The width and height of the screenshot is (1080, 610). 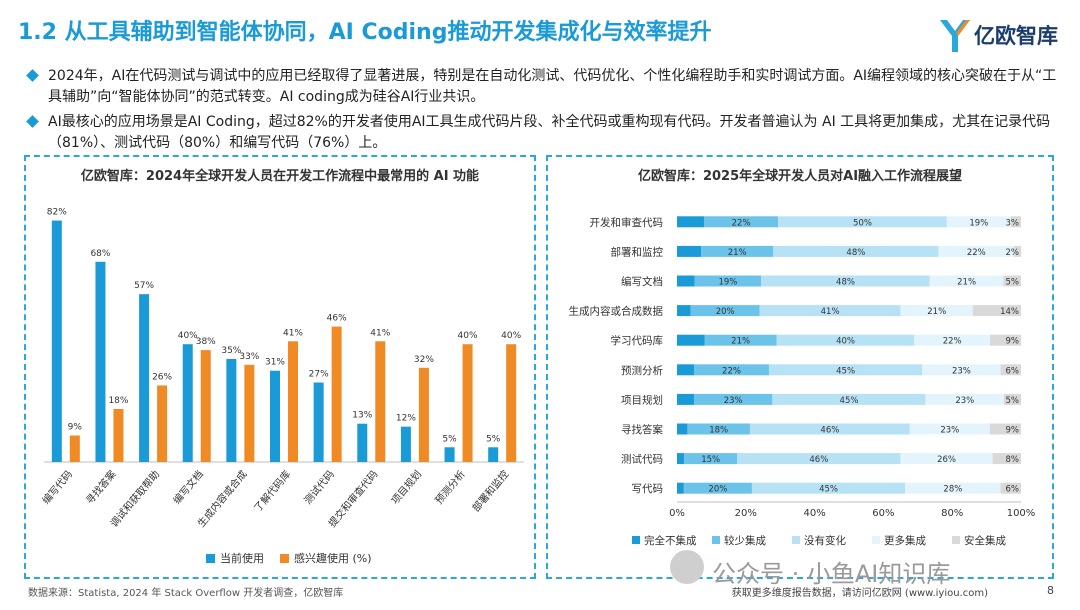 I want to click on page-title: 1.2 从工具辅助到智能体协同，AI Coding推动开发集成化与效率提升, so click(x=365, y=32).